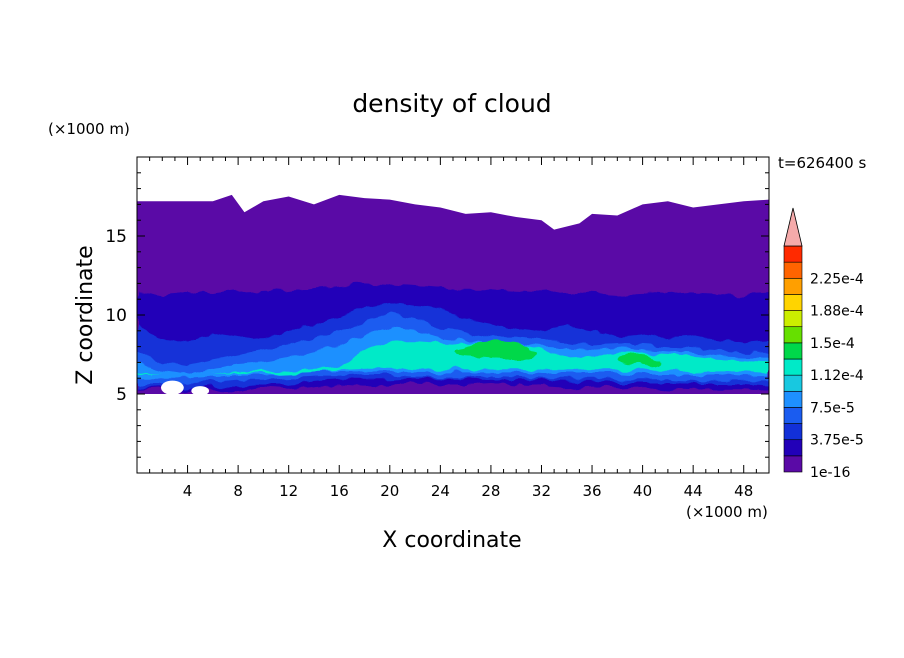 This screenshot has width=904, height=658. I want to click on x-tick-label: 4, so click(188, 491).